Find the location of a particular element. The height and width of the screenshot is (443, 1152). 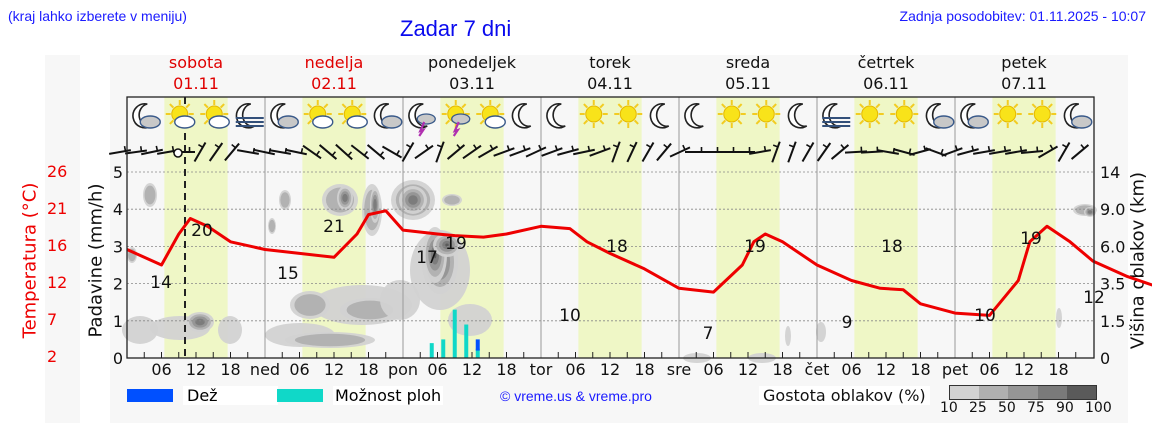

temp-value-label: 18 is located at coordinates (617, 247).